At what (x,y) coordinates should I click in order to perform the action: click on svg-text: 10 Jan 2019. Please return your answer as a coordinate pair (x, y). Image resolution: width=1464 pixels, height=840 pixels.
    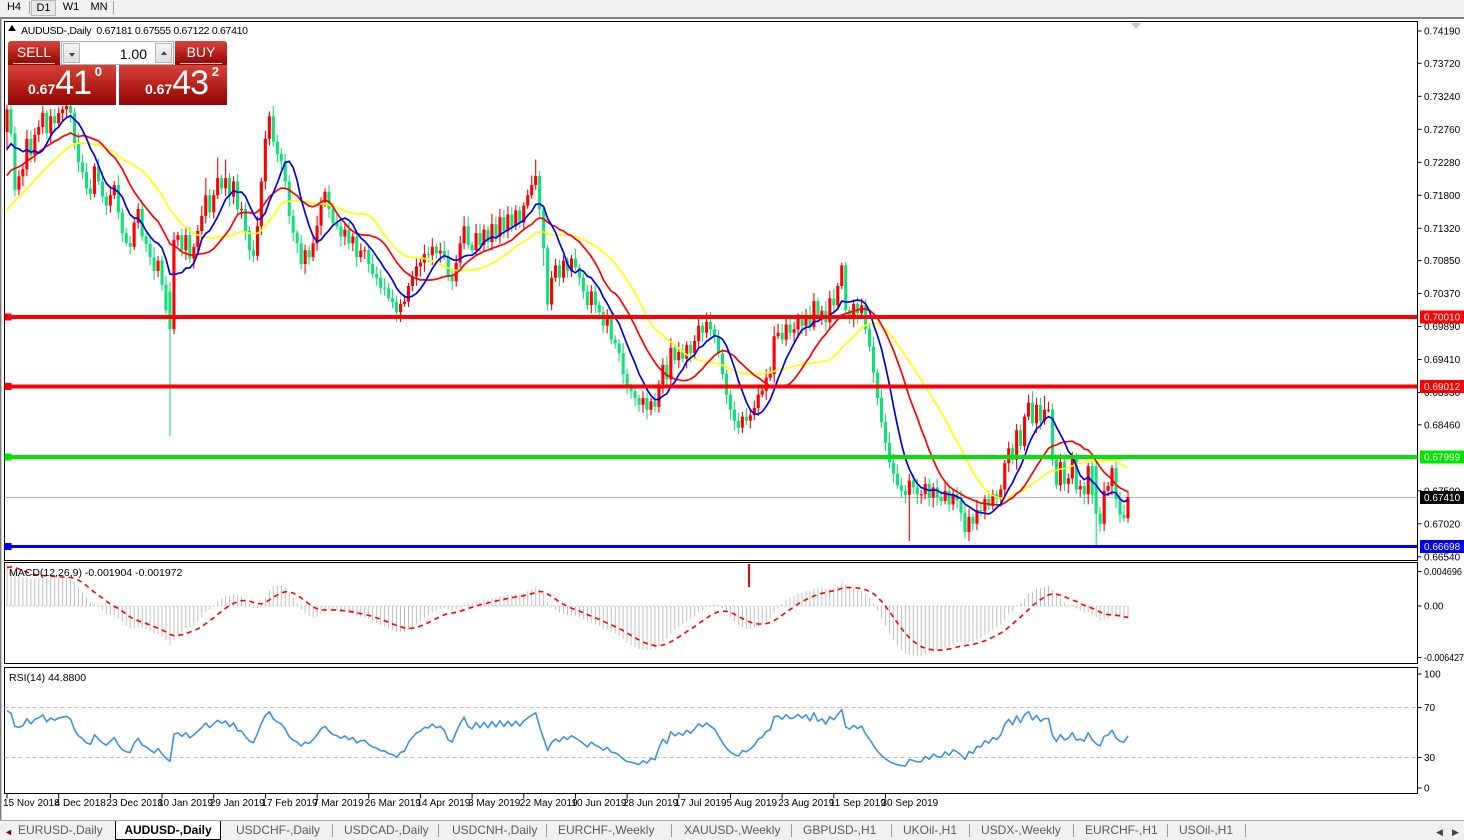
    Looking at the image, I should click on (185, 803).